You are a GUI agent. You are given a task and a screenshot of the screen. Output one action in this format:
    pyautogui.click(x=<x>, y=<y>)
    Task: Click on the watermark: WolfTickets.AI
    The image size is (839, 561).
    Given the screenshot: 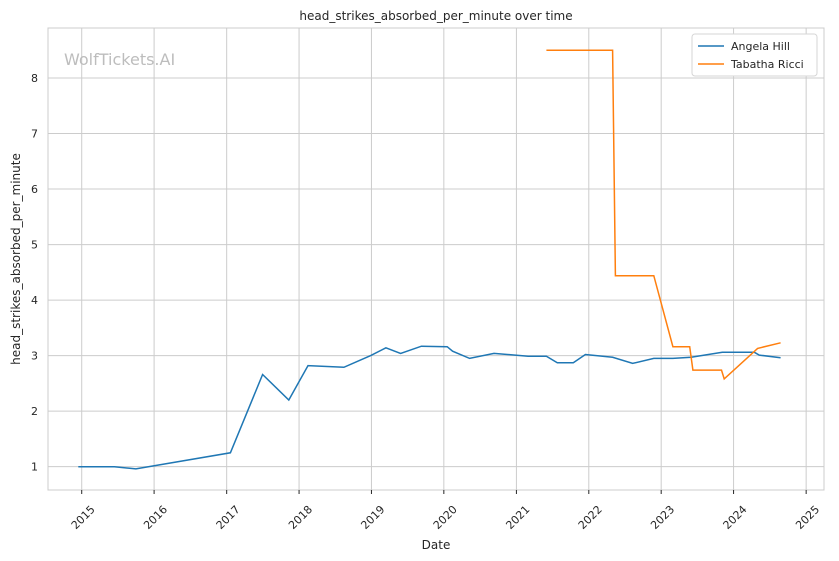 What is the action you would take?
    pyautogui.click(x=119, y=59)
    